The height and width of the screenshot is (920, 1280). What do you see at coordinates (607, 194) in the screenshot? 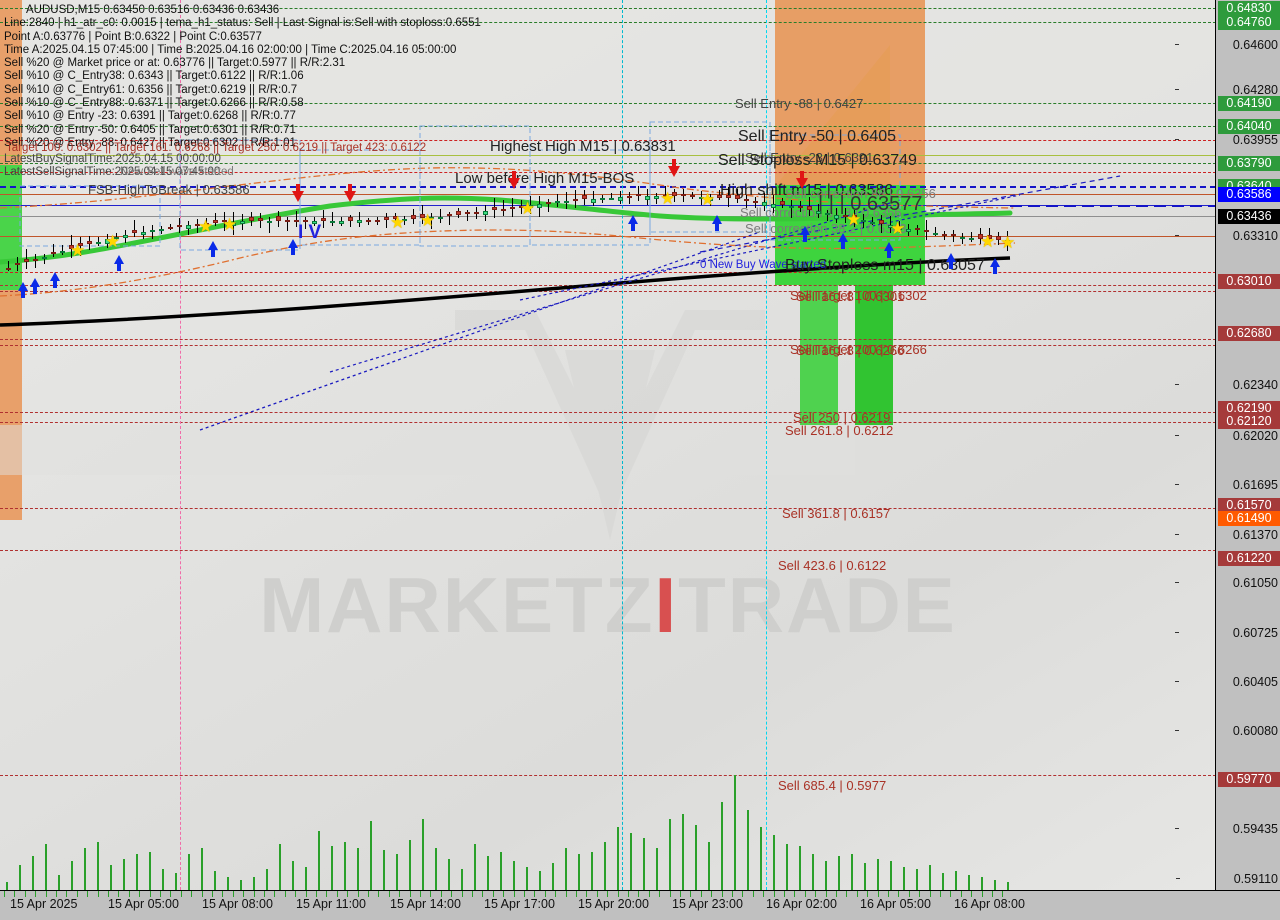
I see `line-high-shift` at bounding box center [607, 194].